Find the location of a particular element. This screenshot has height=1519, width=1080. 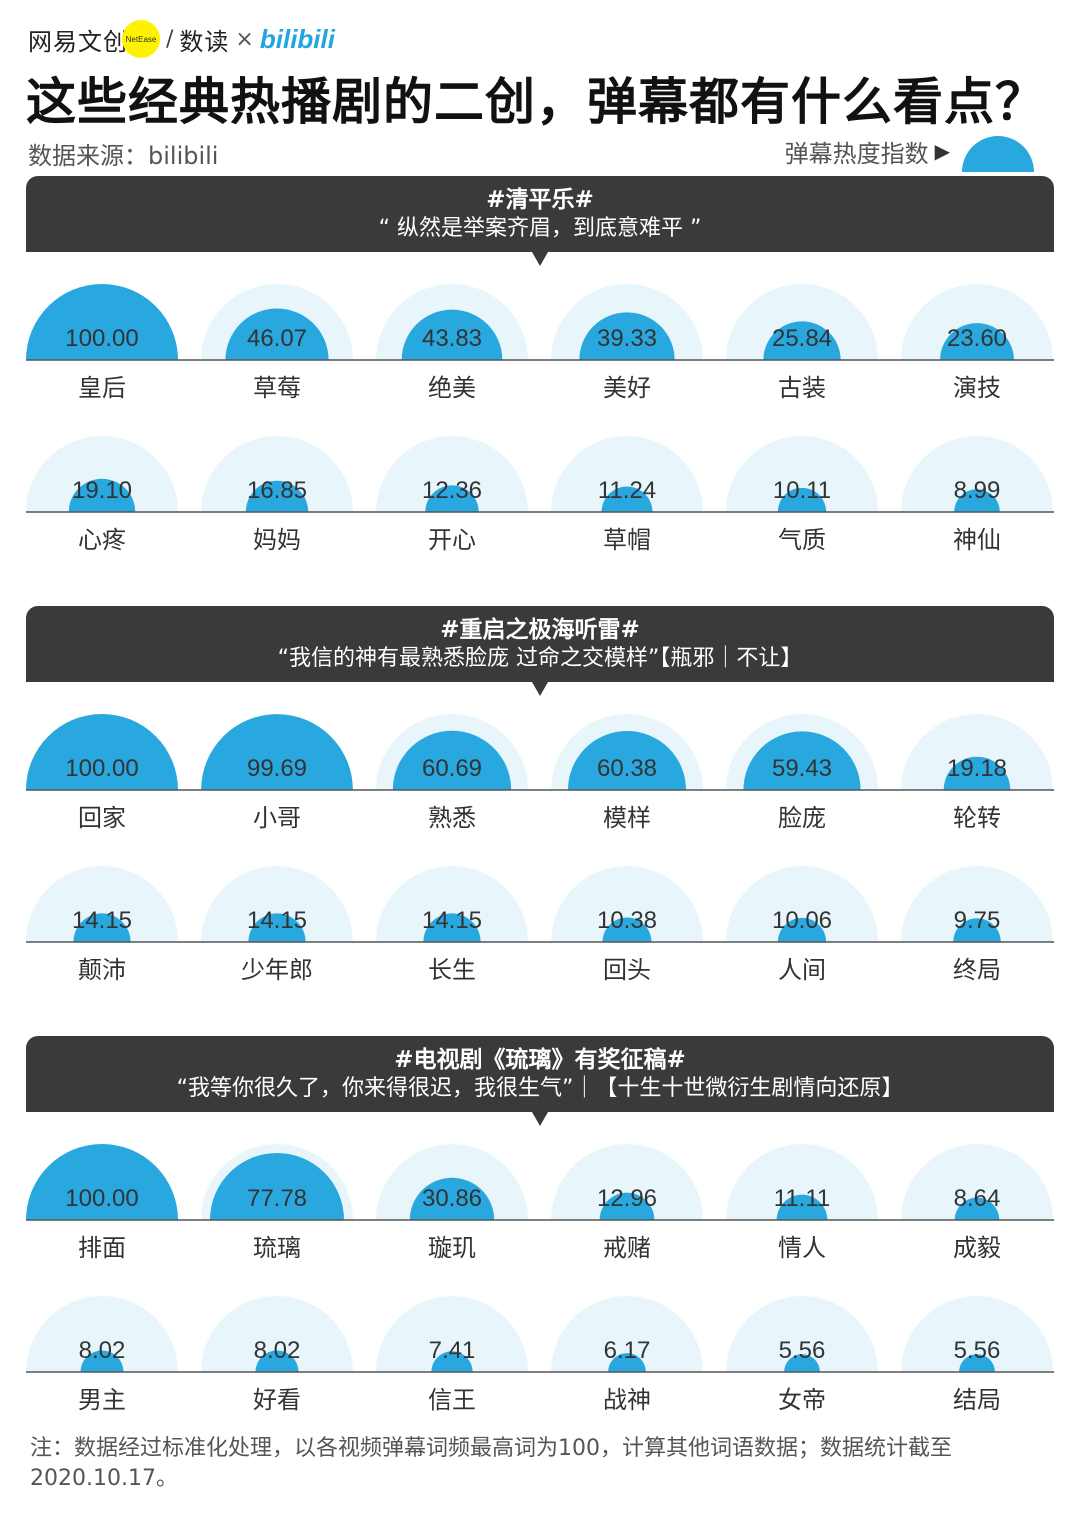

section-quote: “我信的神有最熟悉脸庞 过命之交模样”【瓶邪｜不让】 is located at coordinates (540, 658).